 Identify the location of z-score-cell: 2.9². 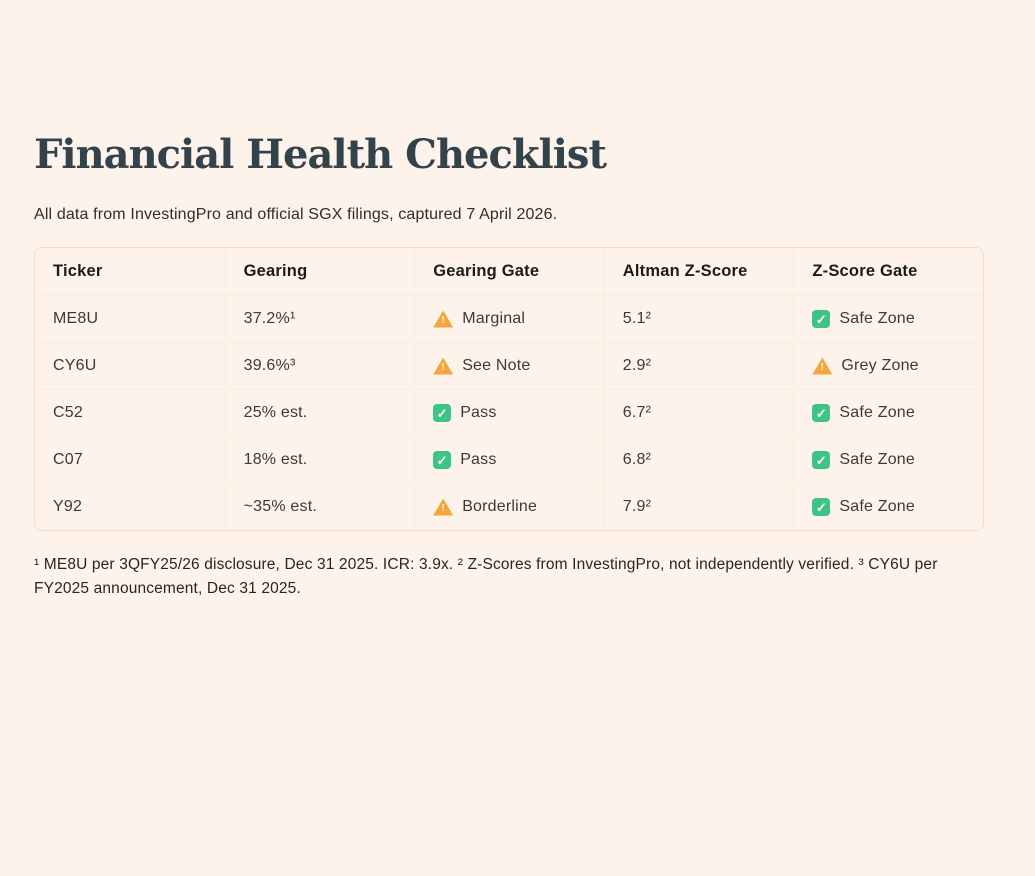
(698, 365).